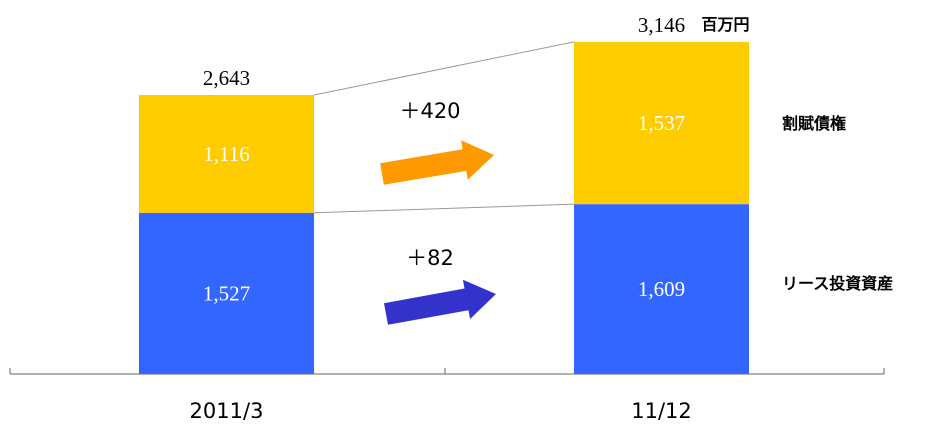 This screenshot has height=426, width=936. I want to click on value-label: 1,527, so click(226, 293).